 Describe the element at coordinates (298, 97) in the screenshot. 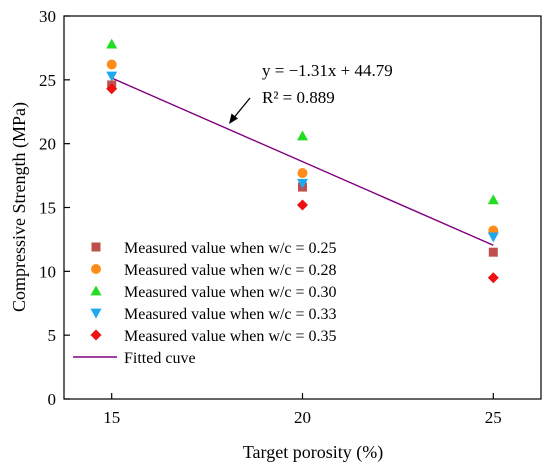

I see `r-squared-label: R² = 0.889` at that location.